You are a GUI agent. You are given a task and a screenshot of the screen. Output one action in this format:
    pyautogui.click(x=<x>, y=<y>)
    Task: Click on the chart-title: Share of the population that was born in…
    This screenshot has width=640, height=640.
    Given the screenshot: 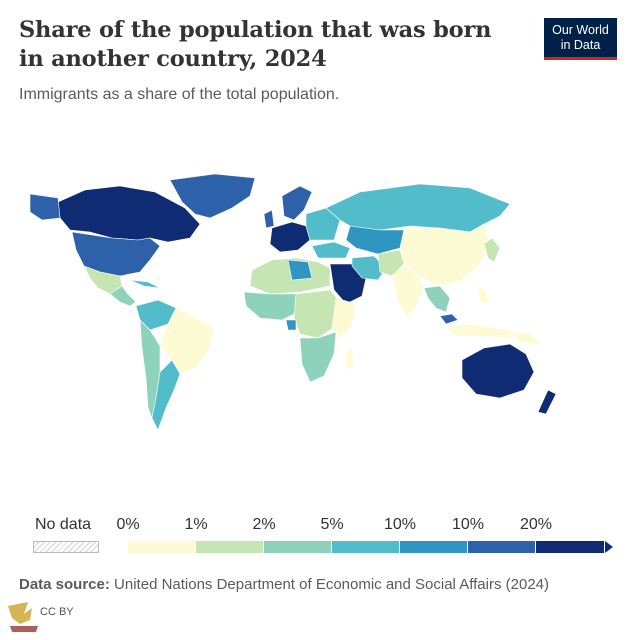 What is the action you would take?
    pyautogui.click(x=255, y=44)
    